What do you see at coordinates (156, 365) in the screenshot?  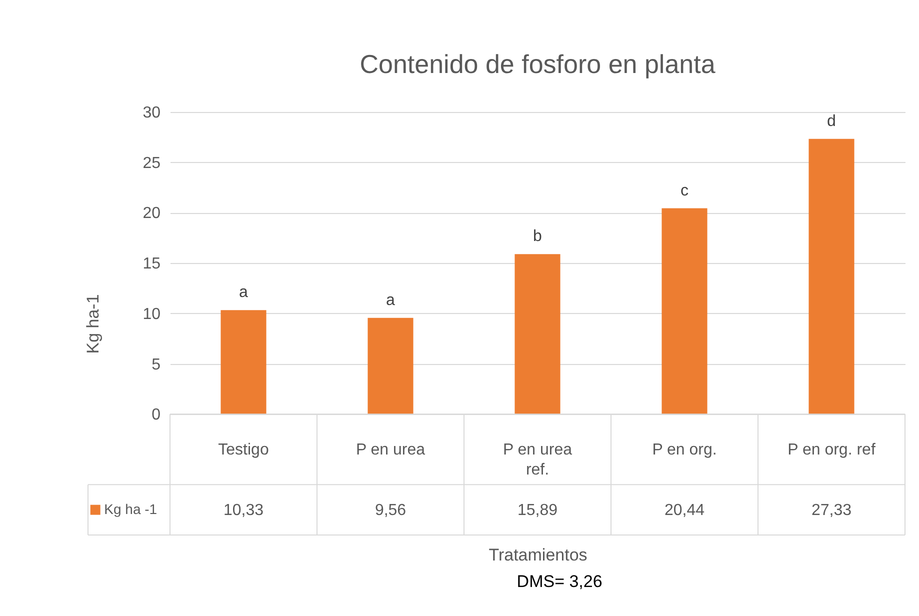 I see `y-tick-label: 5` at bounding box center [156, 365].